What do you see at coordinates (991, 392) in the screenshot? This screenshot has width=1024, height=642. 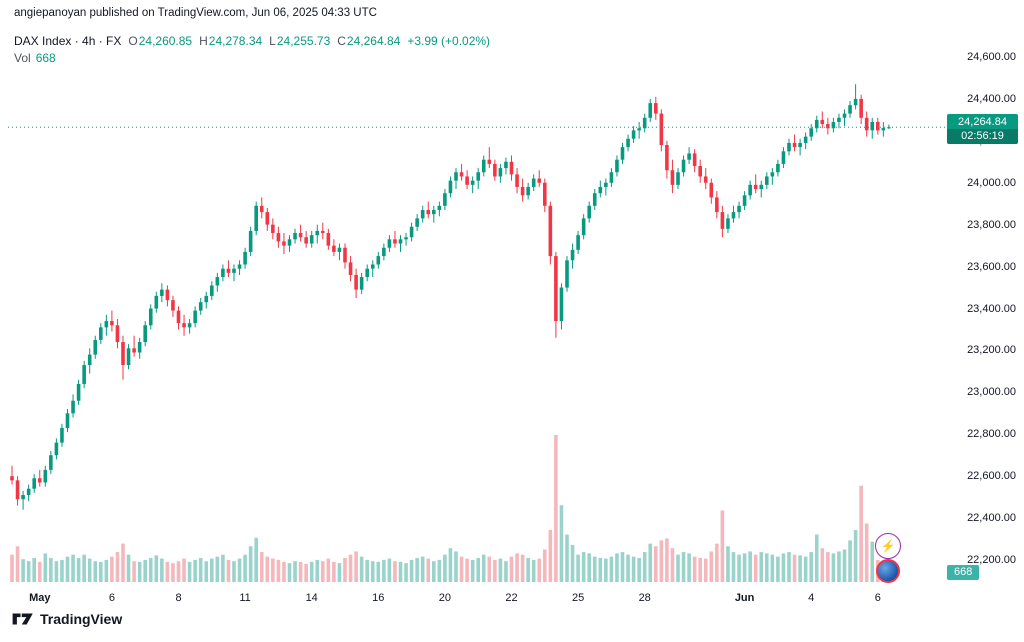 I see `price-tick-label: 23,000.00` at bounding box center [991, 392].